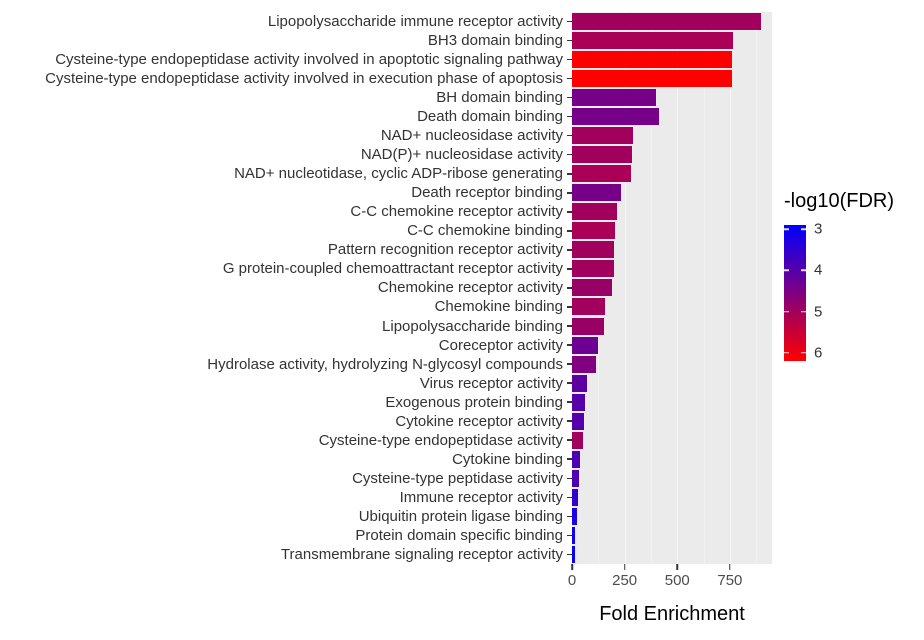 This screenshot has width=924, height=640. I want to click on legend-colorbar-gradient, so click(795, 293).